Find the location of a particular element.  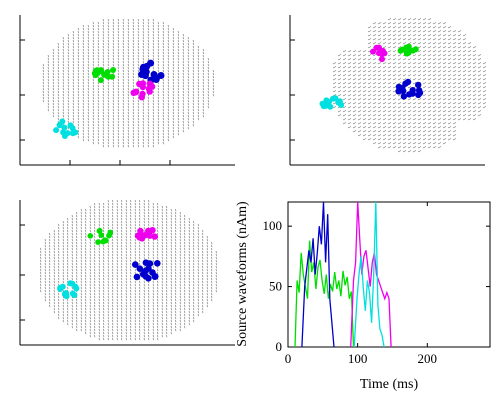

blue-source-dot is located at coordinates (137, 277).